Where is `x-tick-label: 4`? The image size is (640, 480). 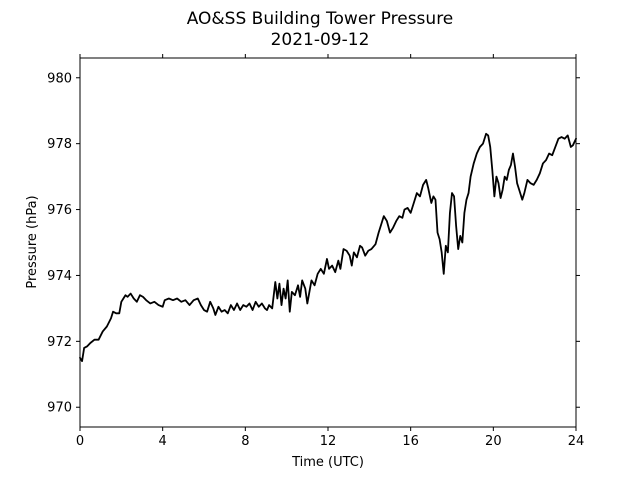 x-tick-label: 4 is located at coordinates (163, 441).